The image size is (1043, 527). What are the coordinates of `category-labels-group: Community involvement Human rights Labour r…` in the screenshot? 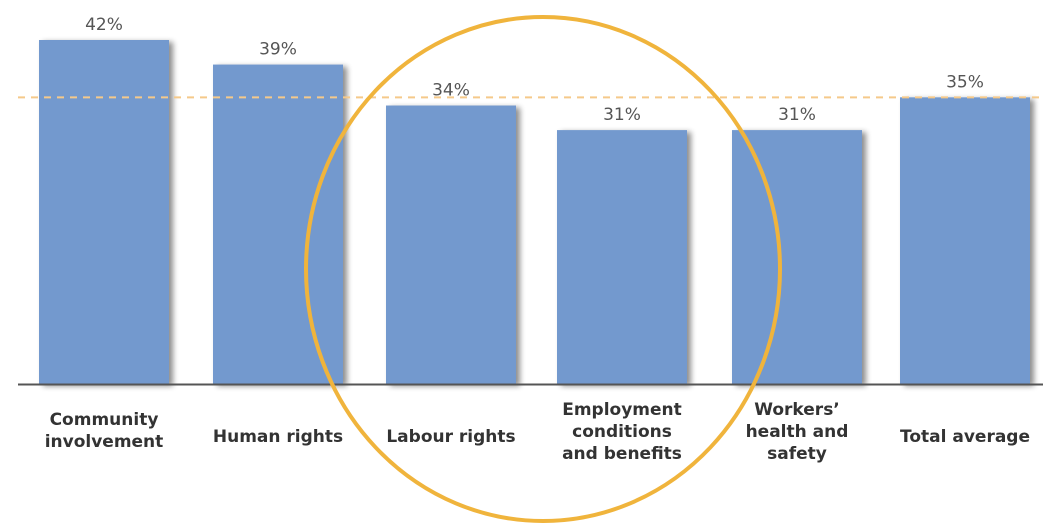 It's located at (537, 432).